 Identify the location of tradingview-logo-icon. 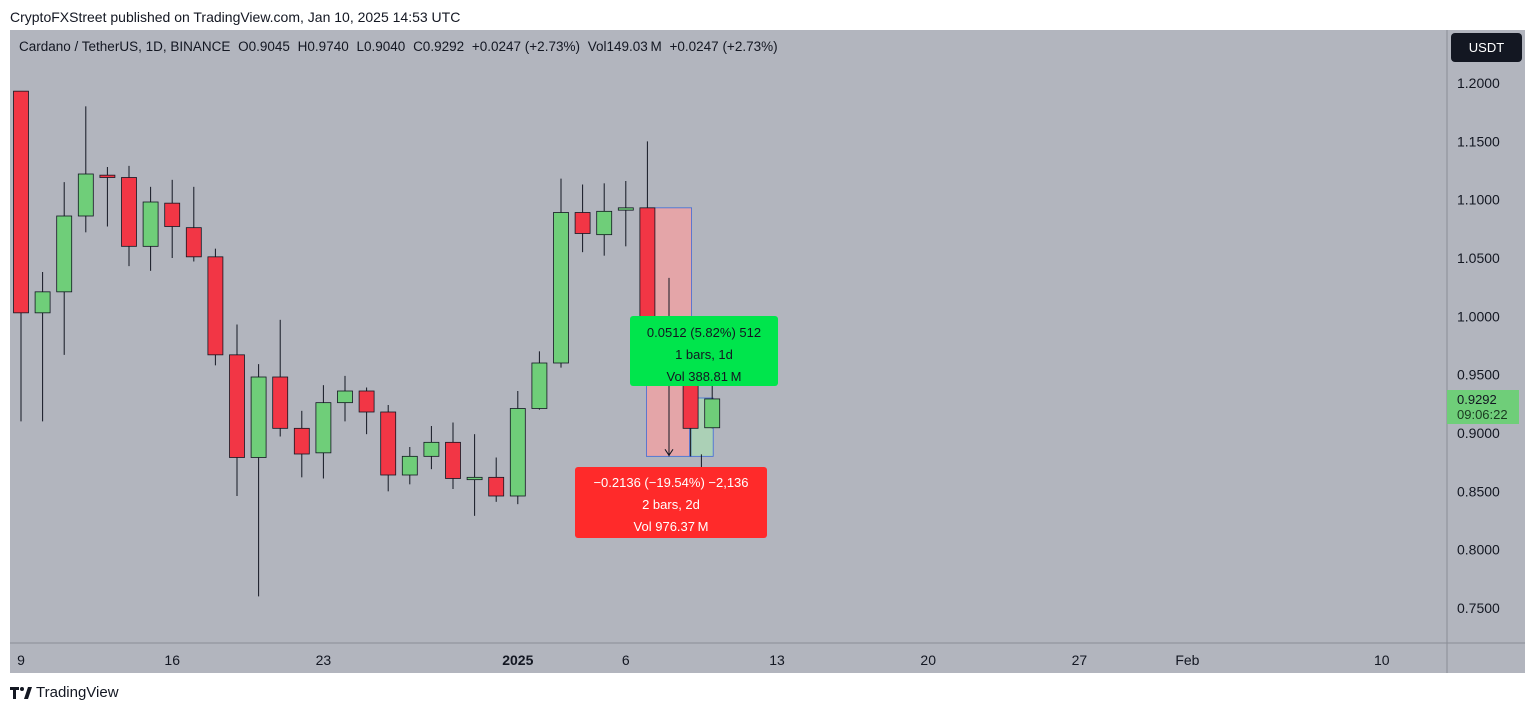
(21, 692).